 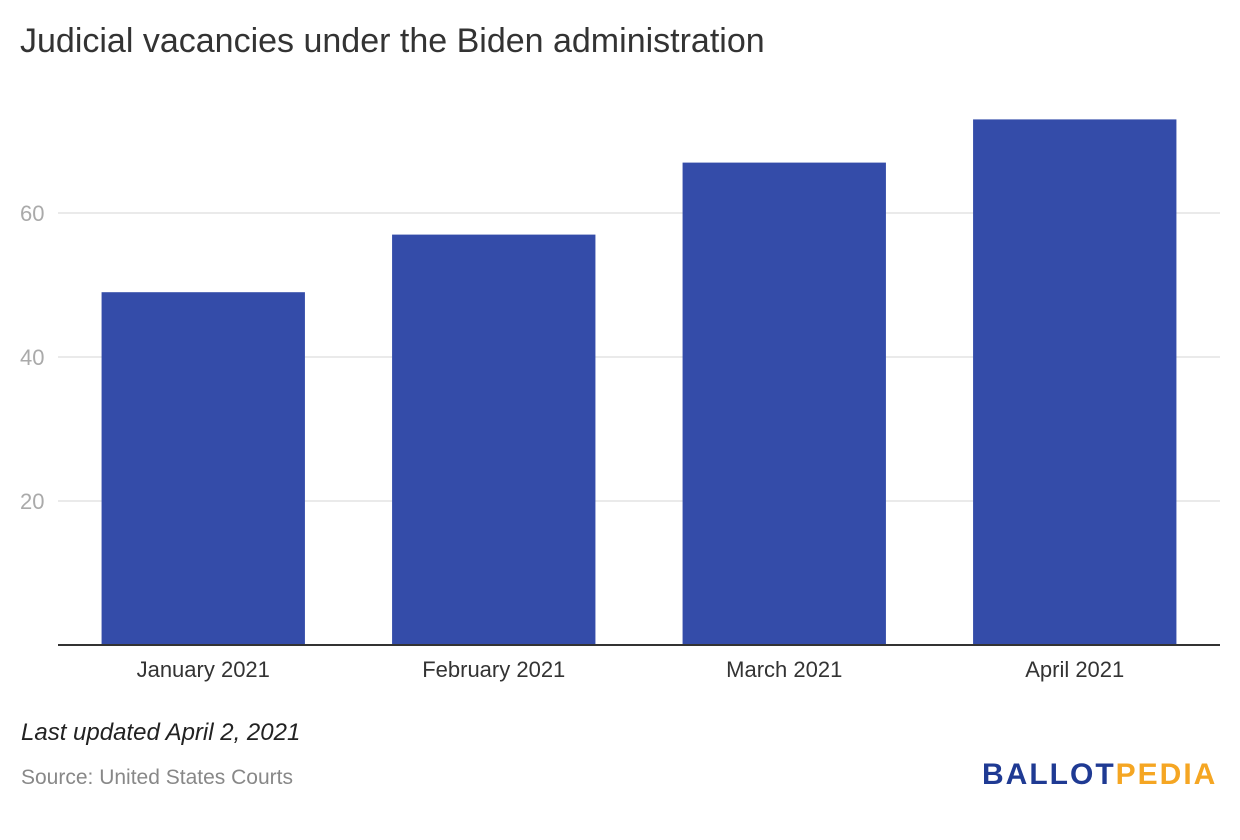 I want to click on y-tick-label: 60, so click(x=32, y=213).